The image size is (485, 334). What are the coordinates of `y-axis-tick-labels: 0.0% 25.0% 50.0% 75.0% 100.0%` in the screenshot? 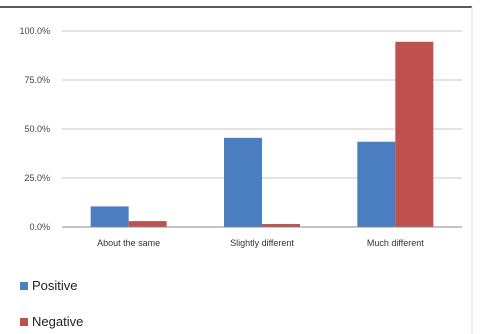 It's located at (34, 129).